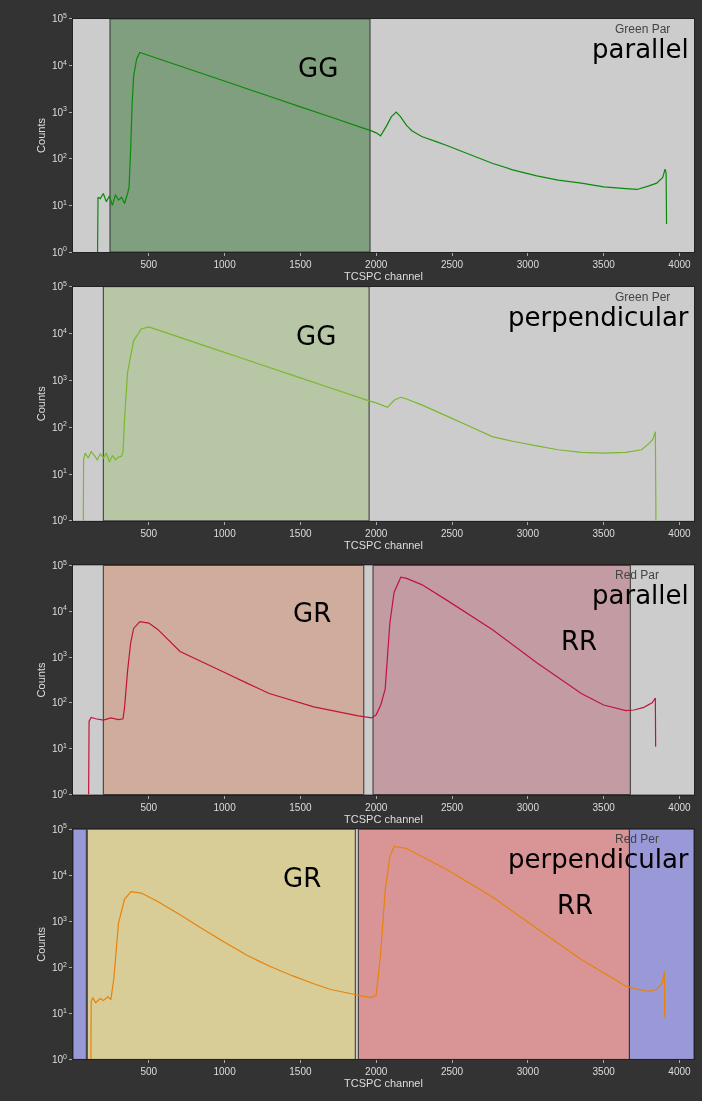 The image size is (702, 1101). I want to click on annotation: perpendicular, so click(598, 317).